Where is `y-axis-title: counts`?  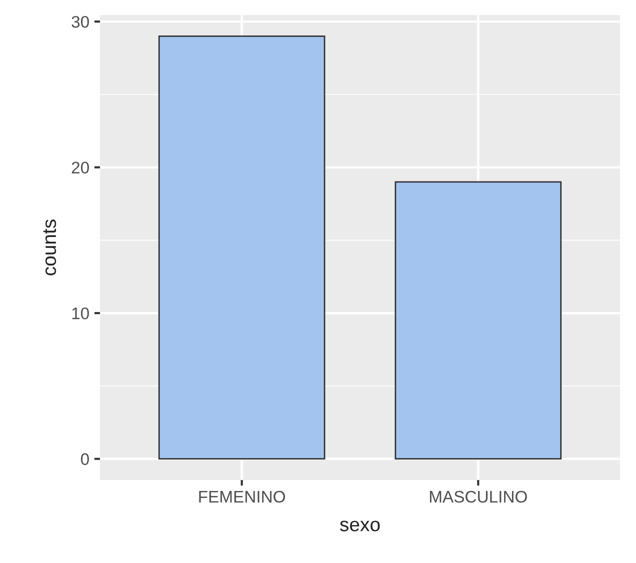
y-axis-title: counts is located at coordinates (49, 248).